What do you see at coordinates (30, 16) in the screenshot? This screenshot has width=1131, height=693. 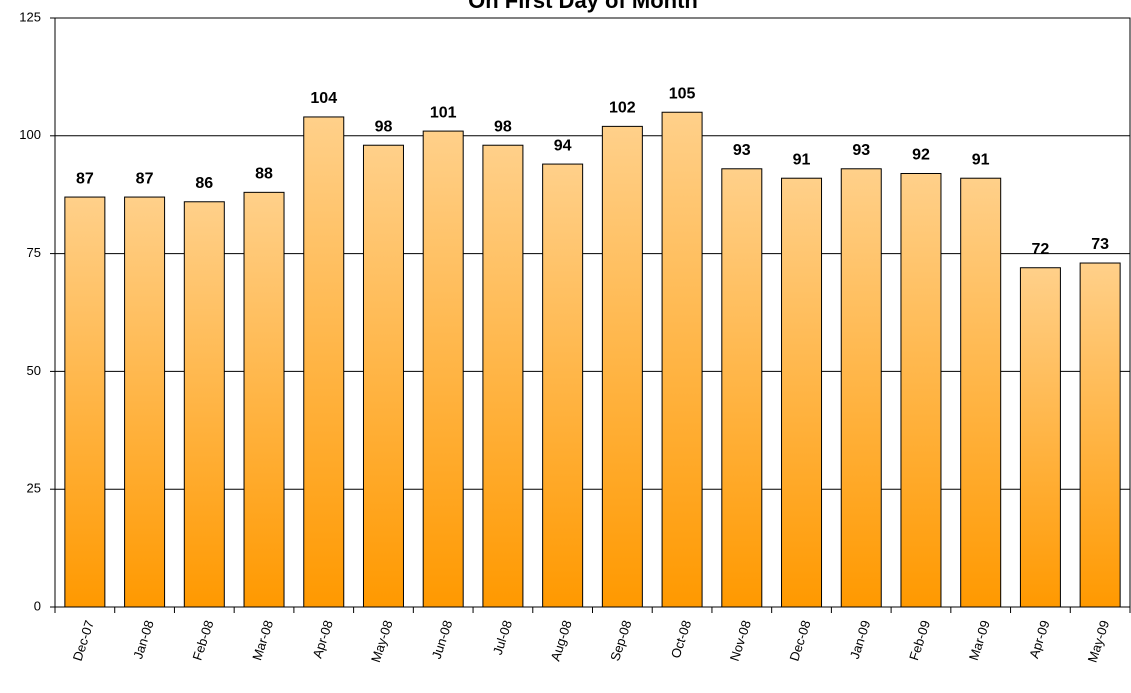 I see `y-tick-label: 125` at bounding box center [30, 16].